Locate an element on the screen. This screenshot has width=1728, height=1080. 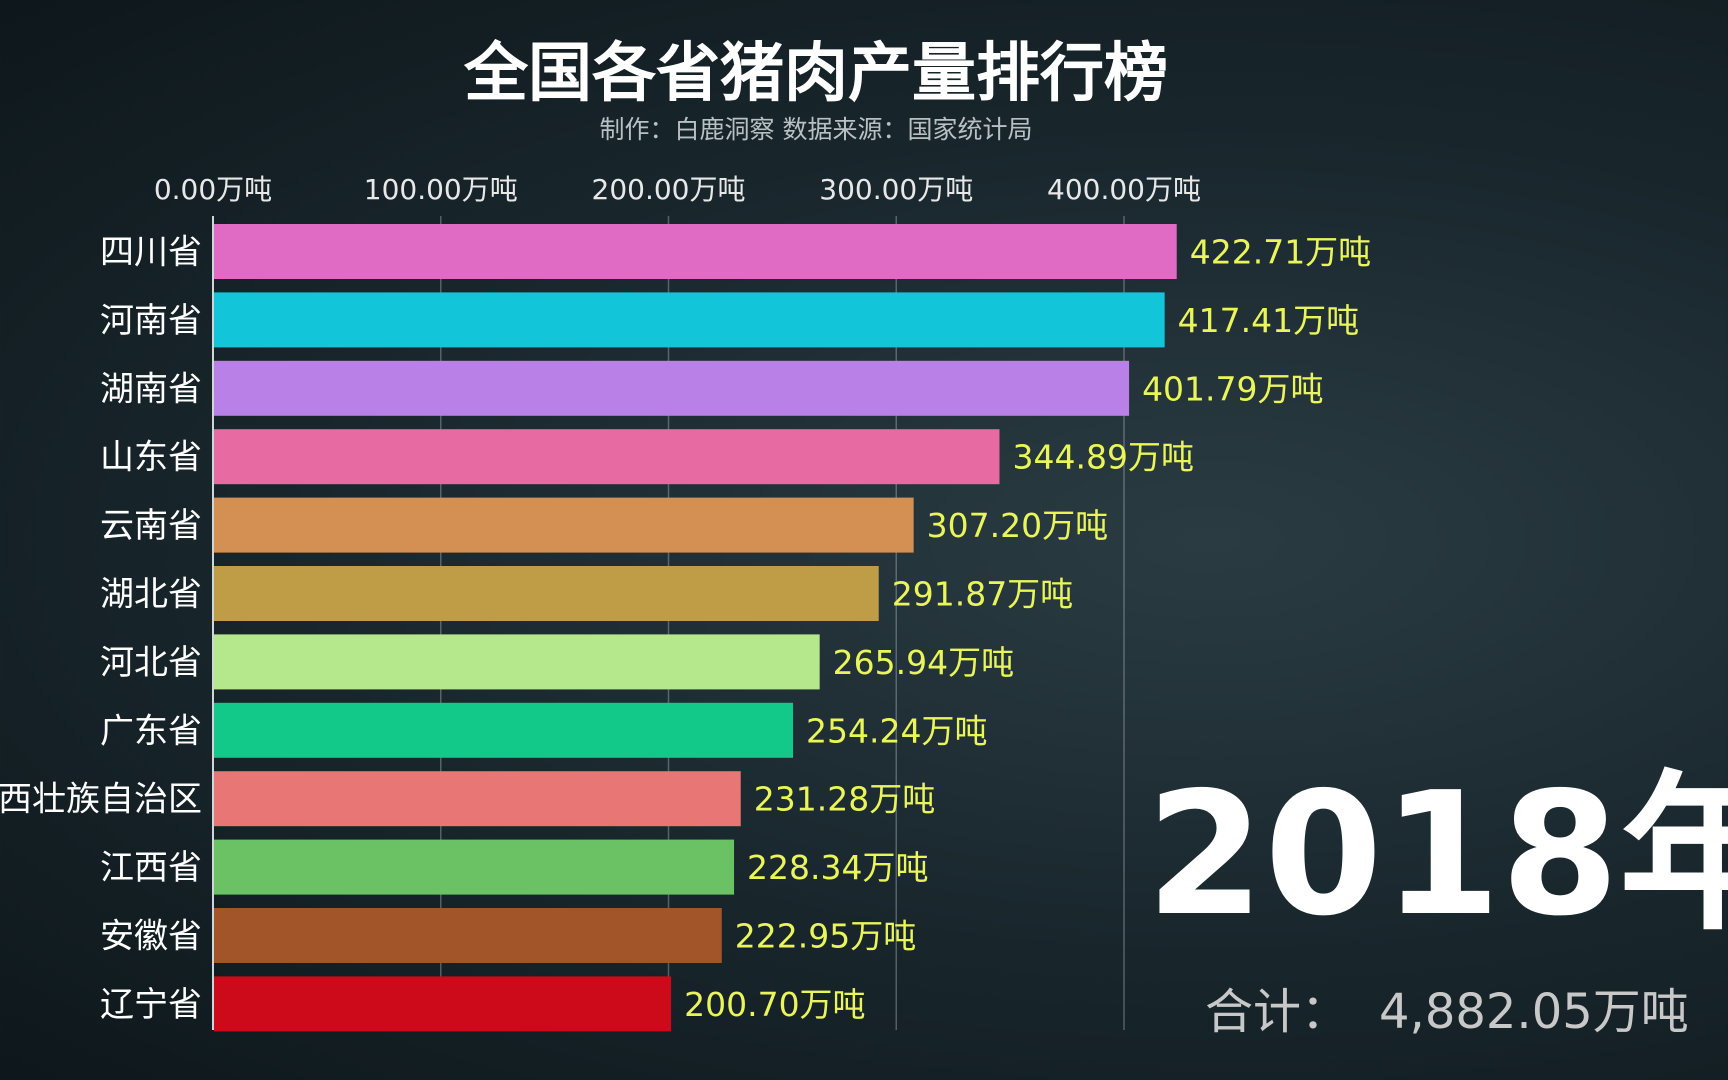
value-label: 417.41万吨 is located at coordinates (1268, 320).